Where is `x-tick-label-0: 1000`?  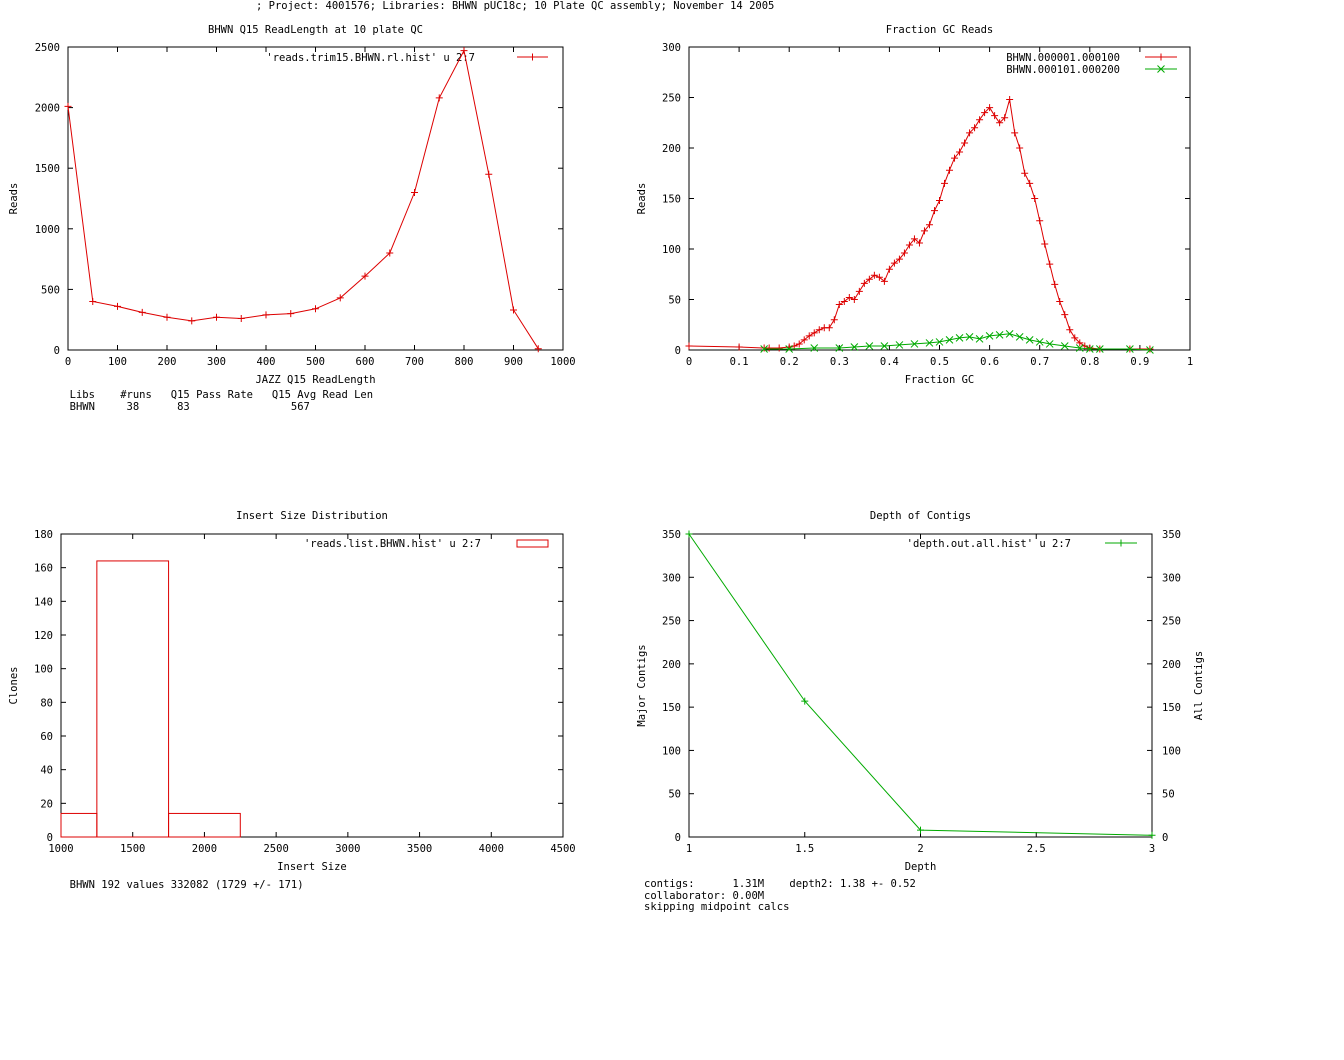 x-tick-label-0: 1000 is located at coordinates (562, 362).